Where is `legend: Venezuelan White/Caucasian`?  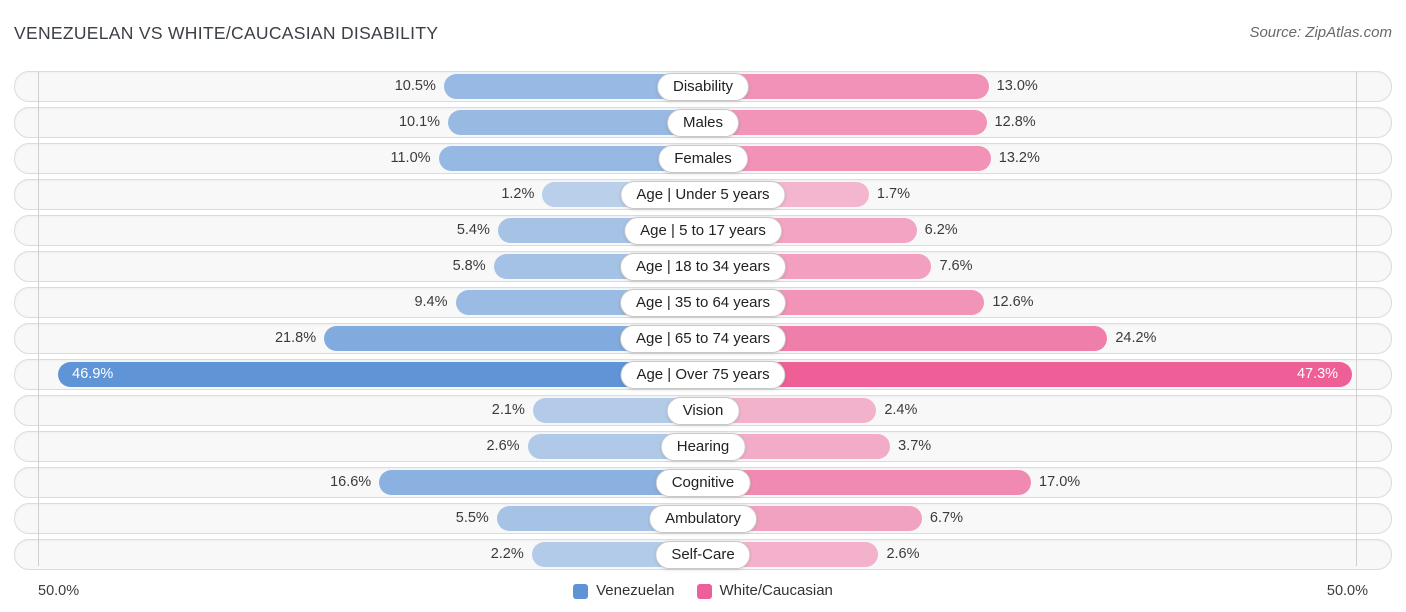 legend: Venezuelan White/Caucasian is located at coordinates (703, 591).